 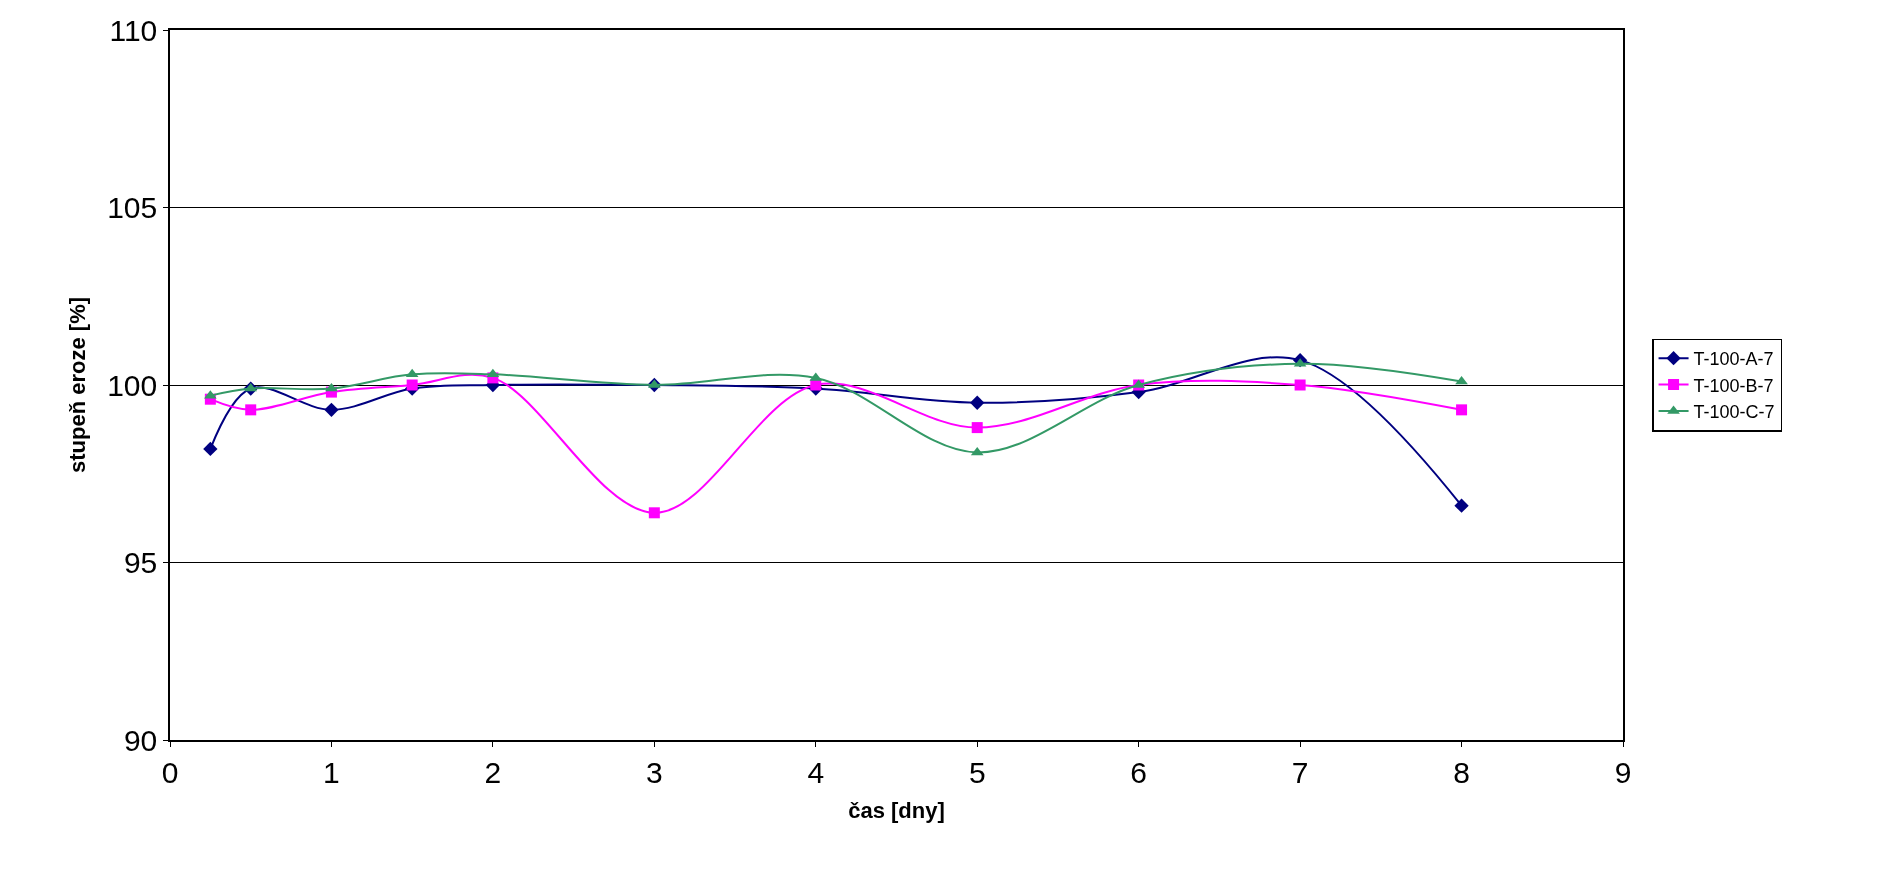 I want to click on legend-label: T-100-B-7, so click(x=1733, y=385).